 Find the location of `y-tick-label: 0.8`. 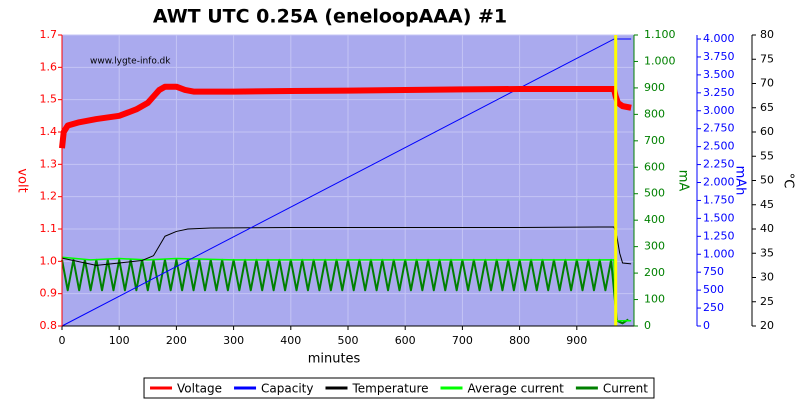

y-tick-label: 0.8 is located at coordinates (49, 325).